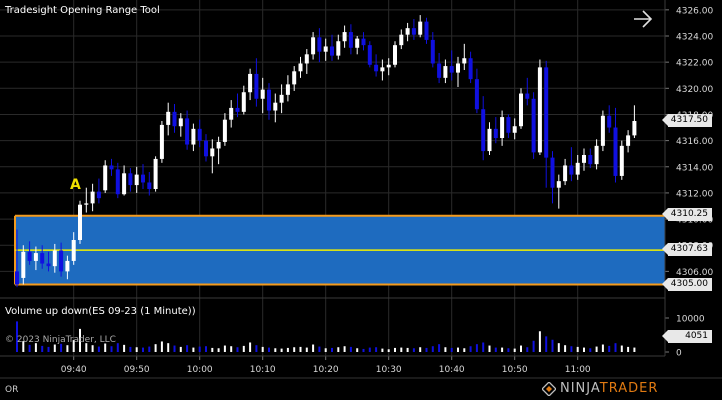 The image size is (722, 400). Describe the element at coordinates (679, 354) in the screenshot. I see `volume-tick-label: 0` at that location.